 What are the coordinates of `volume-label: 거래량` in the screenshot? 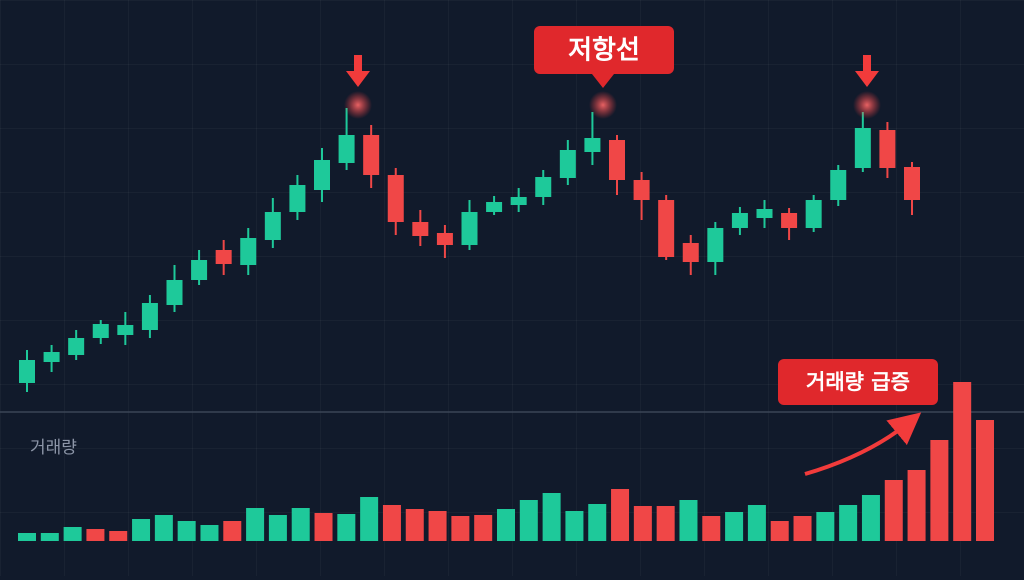 It's located at (53, 448).